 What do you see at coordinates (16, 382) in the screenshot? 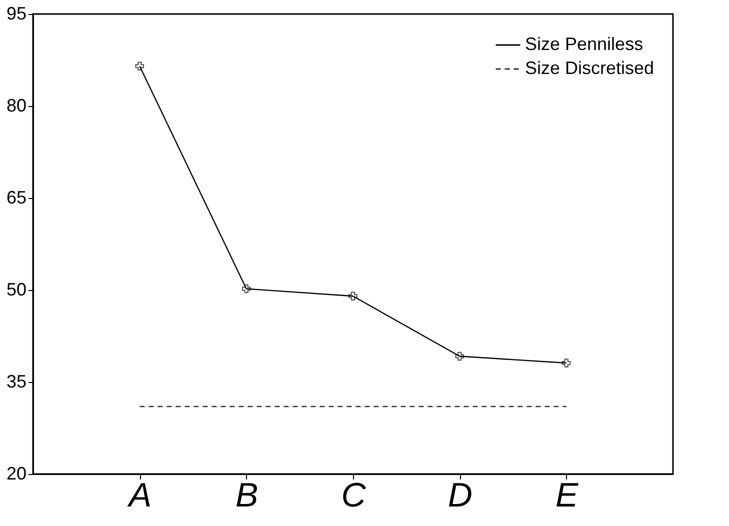
I see `y-tick-label: 35` at bounding box center [16, 382].